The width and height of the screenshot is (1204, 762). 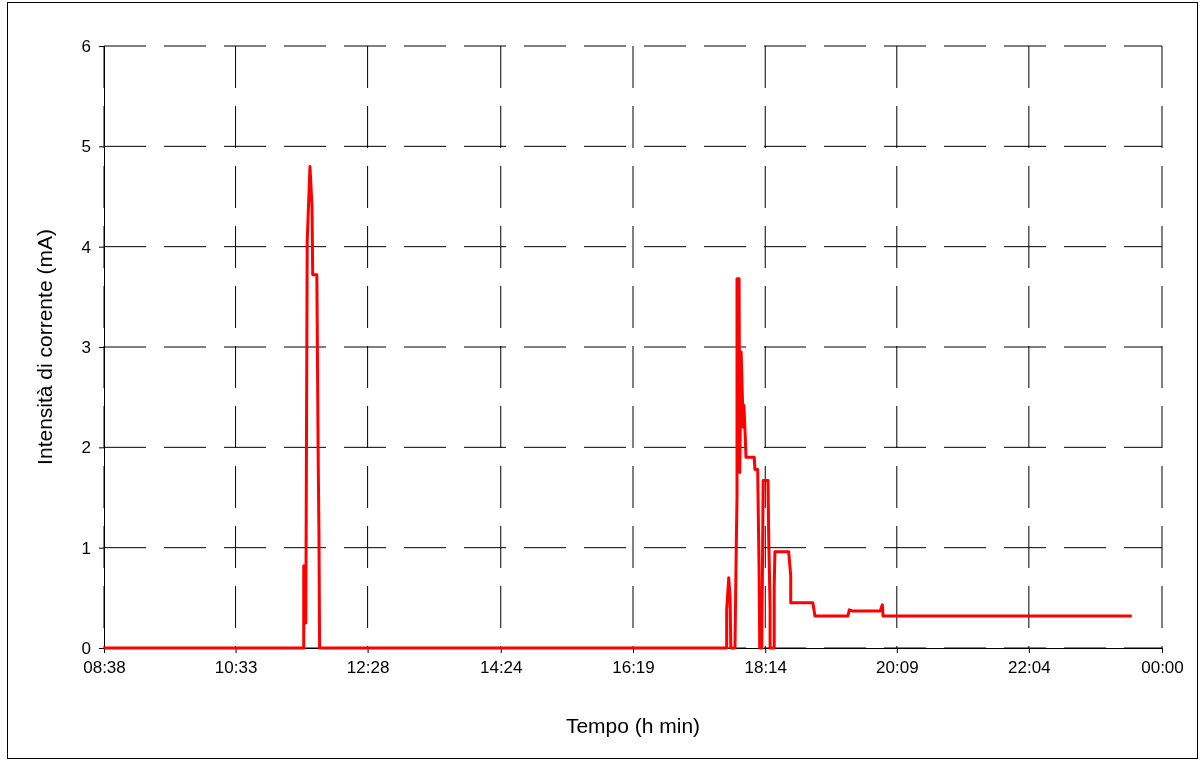 What do you see at coordinates (633, 668) in the screenshot?
I see `x-tick-label: 16:19` at bounding box center [633, 668].